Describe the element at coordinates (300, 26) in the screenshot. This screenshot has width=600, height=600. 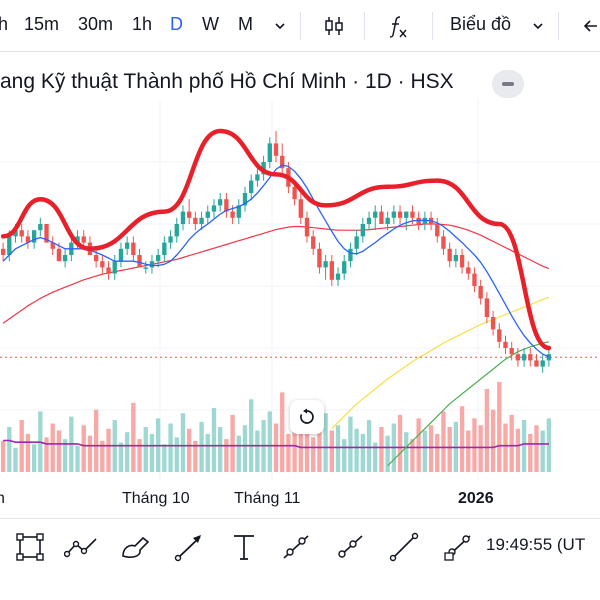
I see `top-toolbar: h 15m 30m 1h D W M Biểu đồ` at that location.